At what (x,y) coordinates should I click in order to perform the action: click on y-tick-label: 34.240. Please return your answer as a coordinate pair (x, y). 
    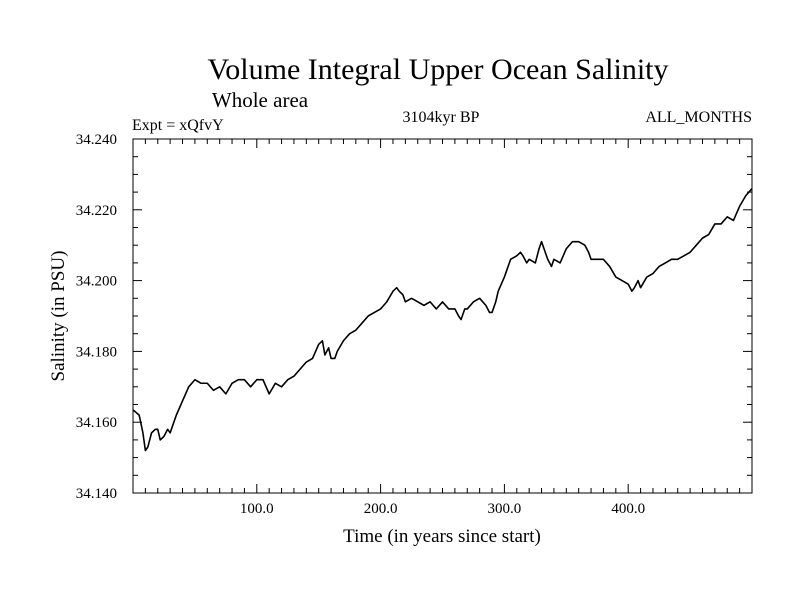
    Looking at the image, I should click on (96, 140).